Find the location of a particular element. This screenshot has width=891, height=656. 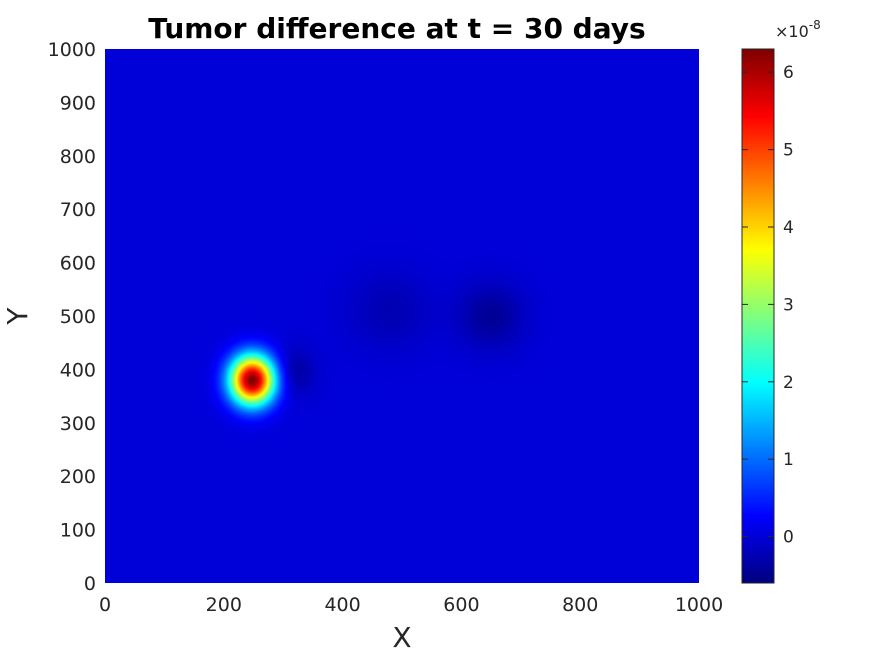

y-axis-ticks: 0 100 200 300 400 500 600 700 800 900 1000 is located at coordinates (72, 317).